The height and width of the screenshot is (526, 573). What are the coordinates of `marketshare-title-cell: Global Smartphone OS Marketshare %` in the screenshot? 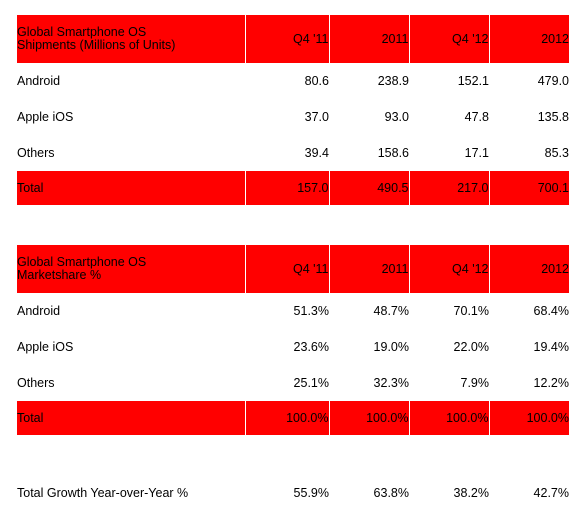 It's located at (131, 269).